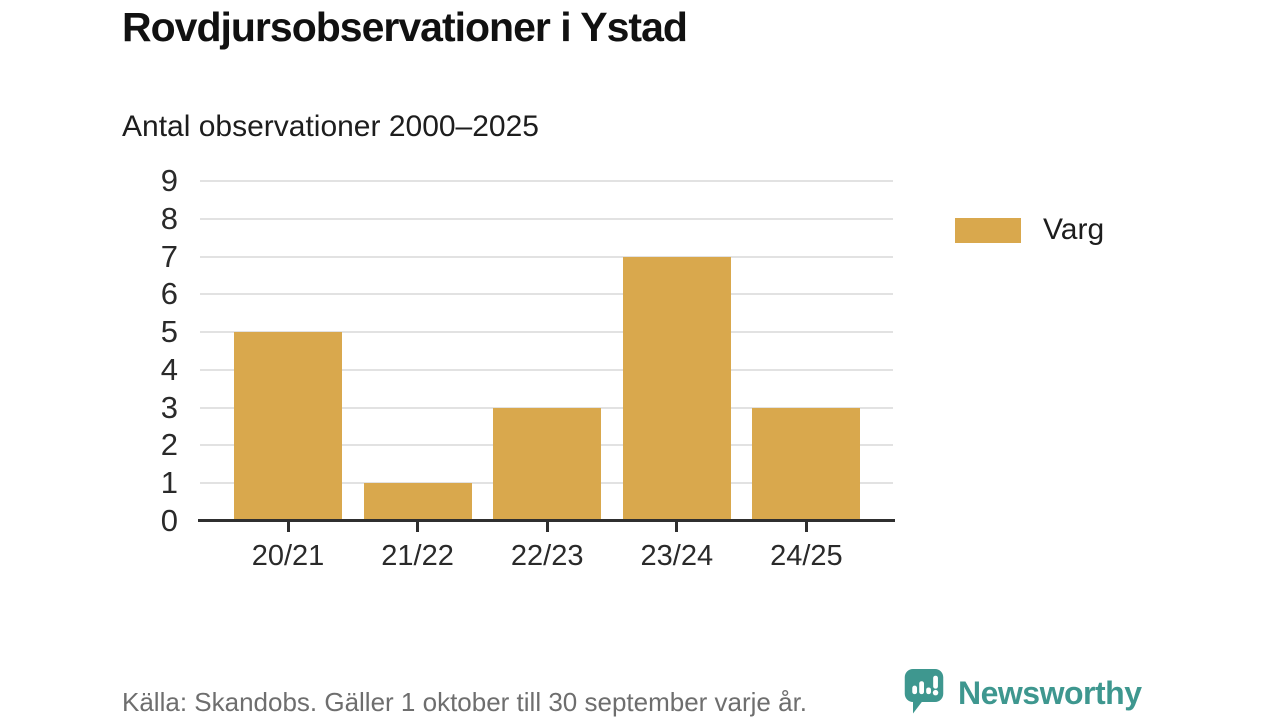 Image resolution: width=1280 pixels, height=720 pixels. What do you see at coordinates (1074, 229) in the screenshot?
I see `legend-label: Varg` at bounding box center [1074, 229].